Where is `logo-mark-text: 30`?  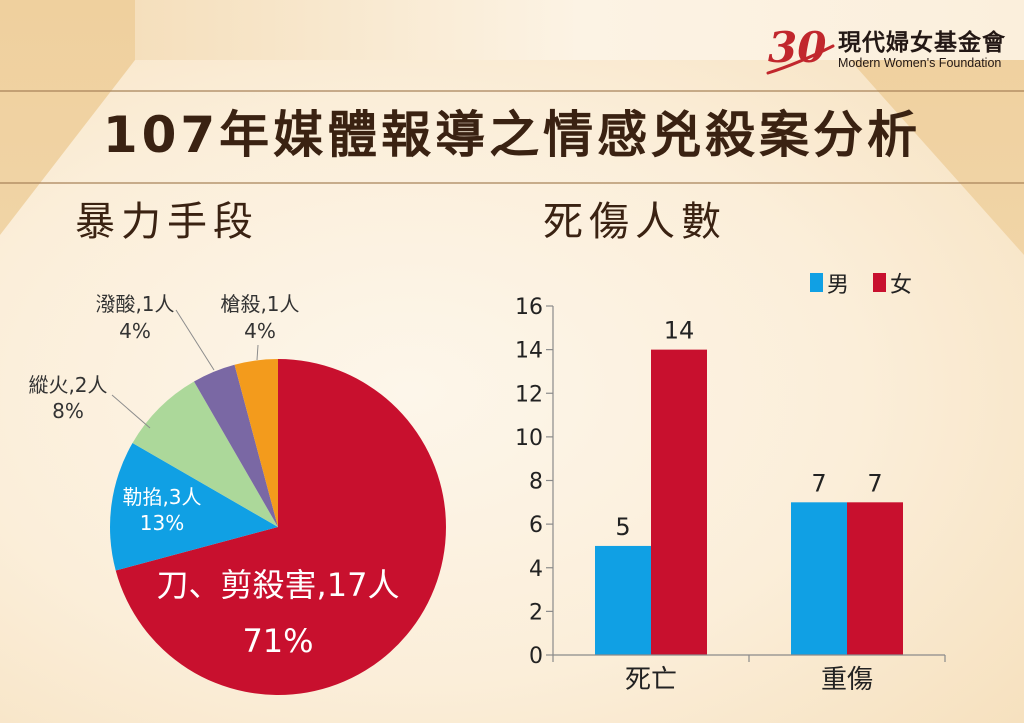 logo-mark-text: 30 is located at coordinates (797, 47).